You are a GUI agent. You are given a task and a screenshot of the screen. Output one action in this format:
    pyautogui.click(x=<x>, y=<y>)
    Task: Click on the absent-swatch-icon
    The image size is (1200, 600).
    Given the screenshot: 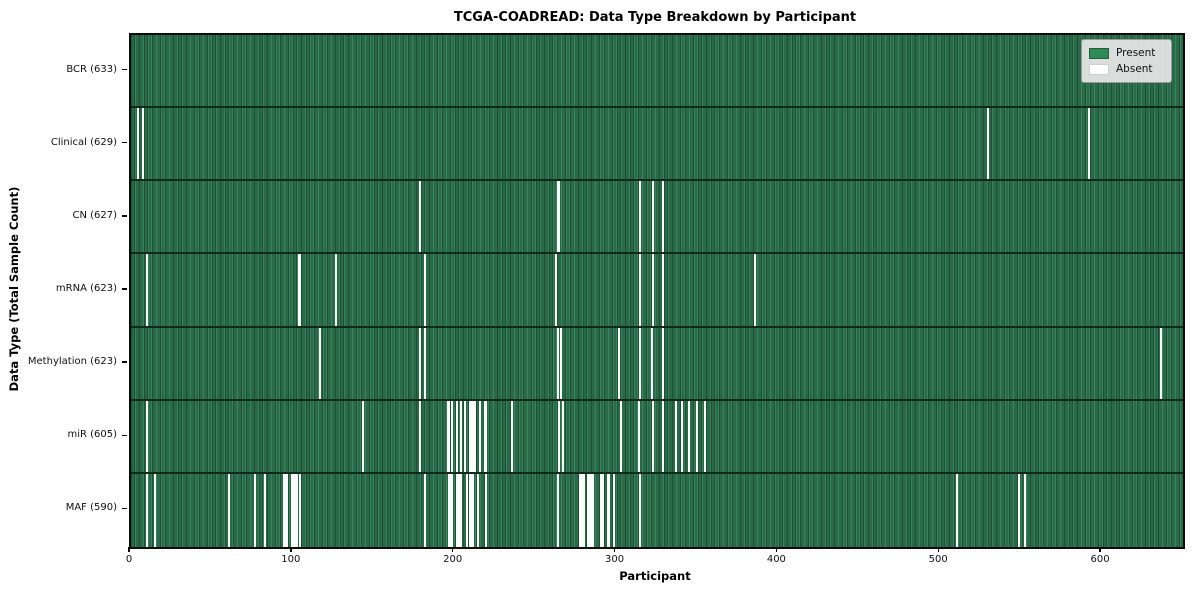 What is the action you would take?
    pyautogui.click(x=1099, y=69)
    